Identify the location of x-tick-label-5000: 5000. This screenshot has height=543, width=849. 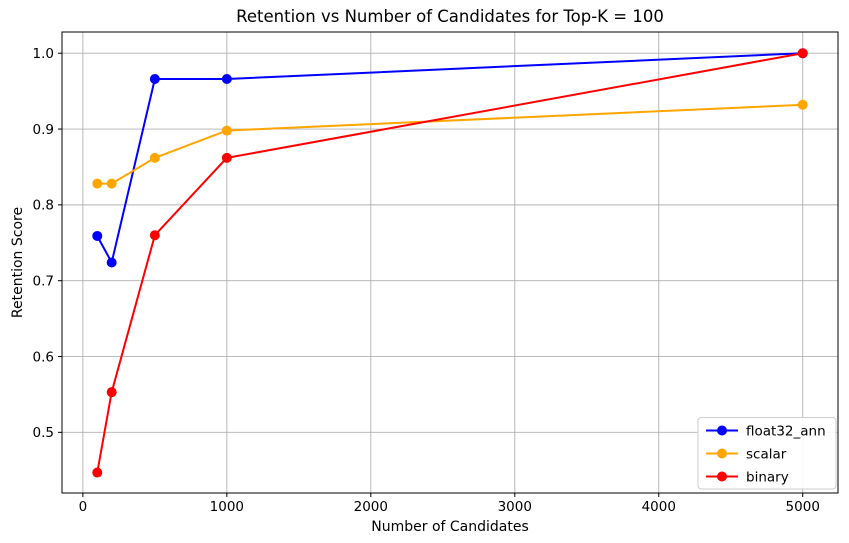
(803, 507).